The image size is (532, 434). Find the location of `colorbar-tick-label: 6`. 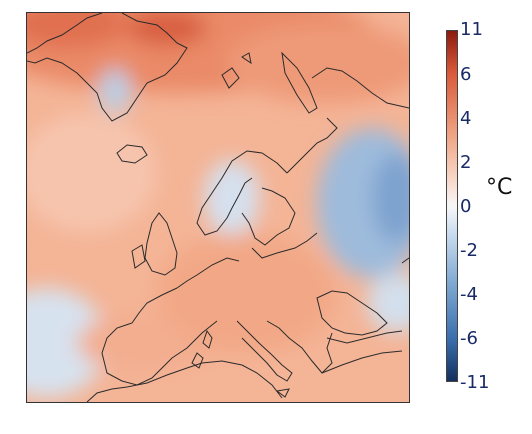

colorbar-tick-label: 6 is located at coordinates (466, 74).